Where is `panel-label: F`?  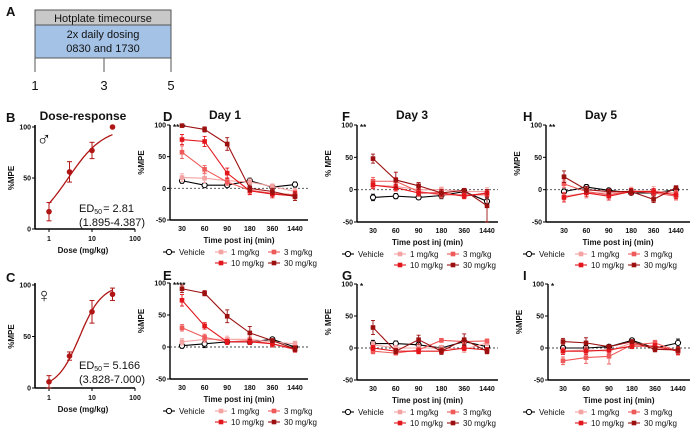 panel-label: F is located at coordinates (346, 116).